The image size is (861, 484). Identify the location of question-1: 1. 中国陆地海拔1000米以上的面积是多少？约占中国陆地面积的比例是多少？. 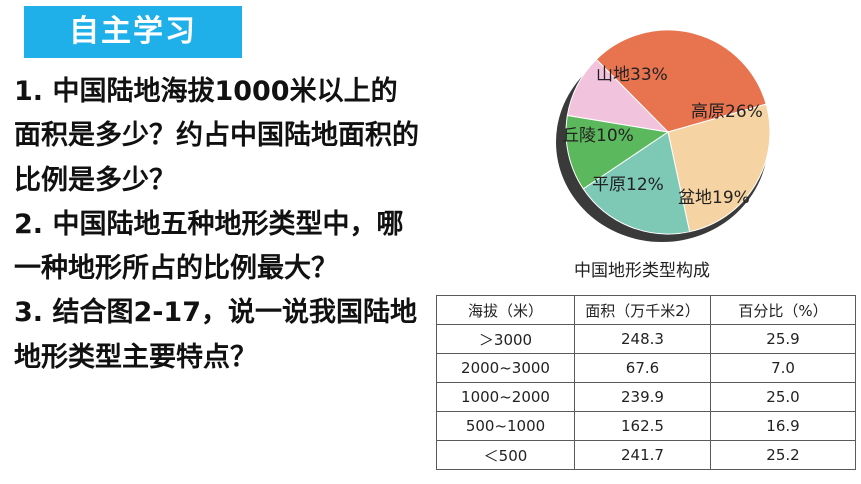
(216, 136).